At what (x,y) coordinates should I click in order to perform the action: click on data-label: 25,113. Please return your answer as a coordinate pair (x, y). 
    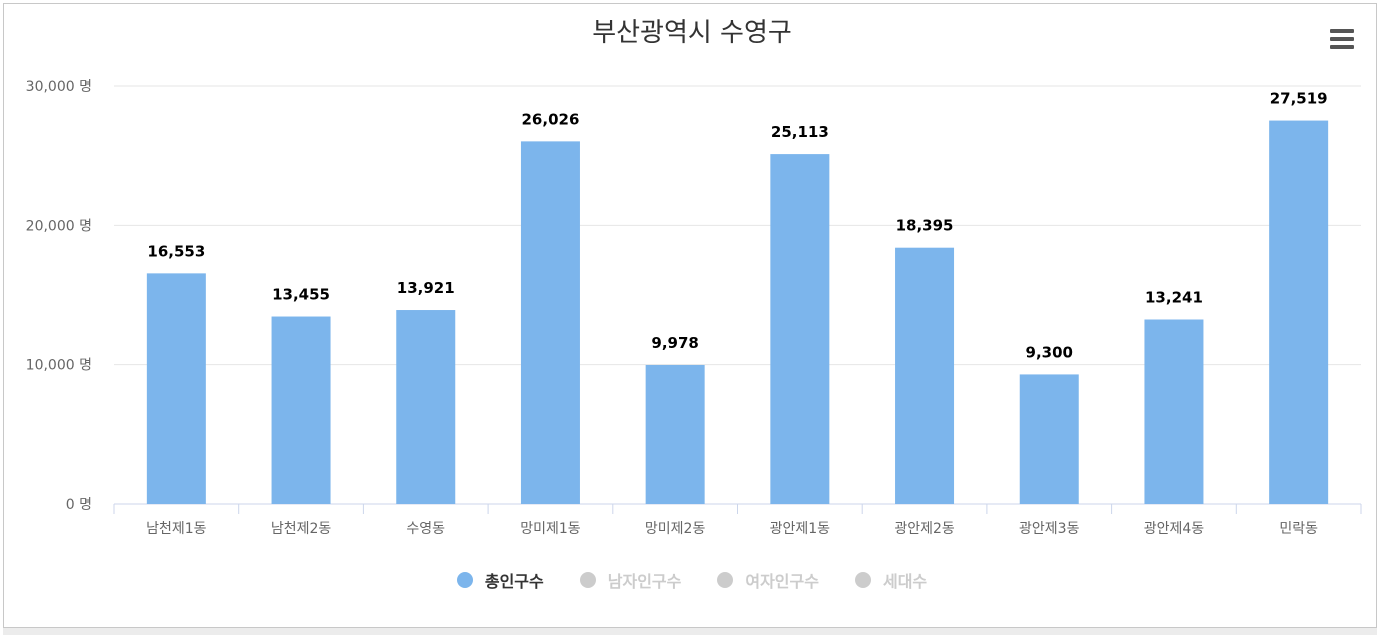
    Looking at the image, I should click on (800, 132).